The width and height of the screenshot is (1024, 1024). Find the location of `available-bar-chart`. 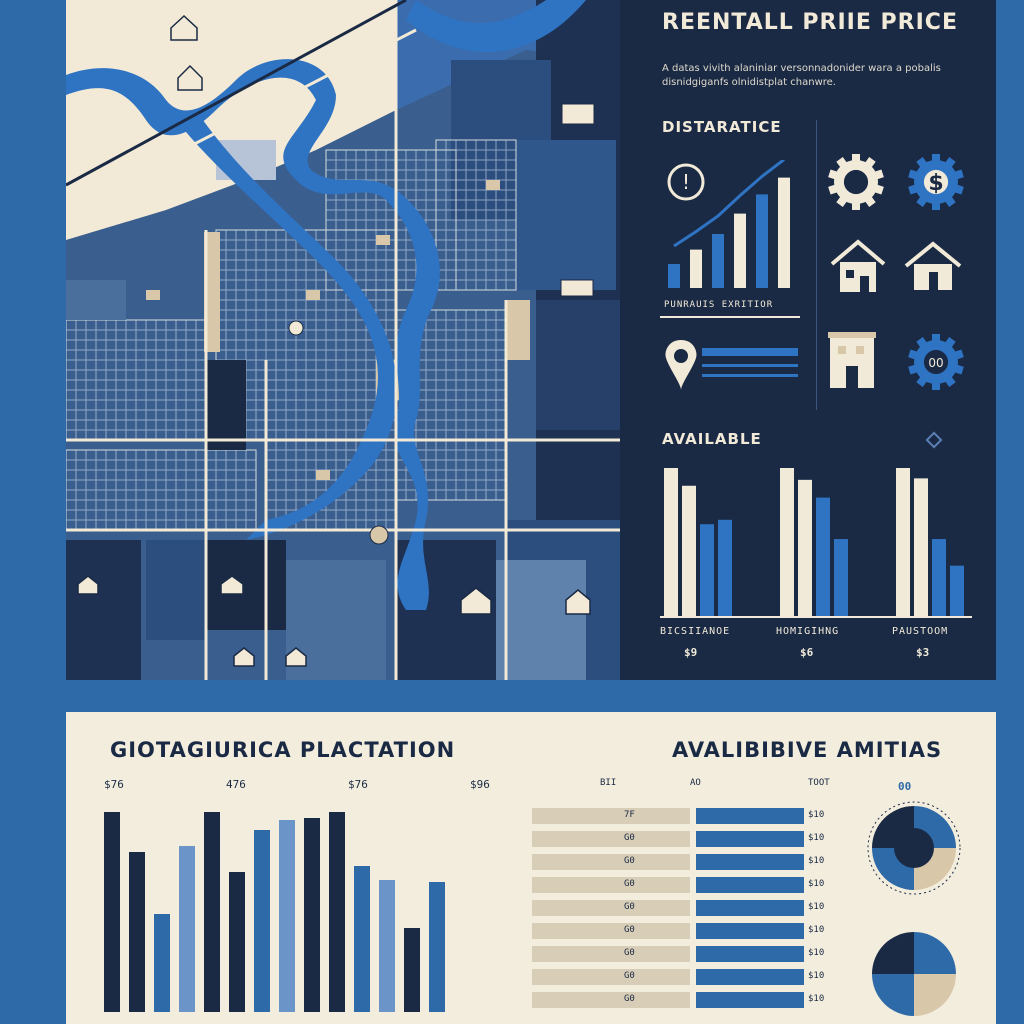

available-bar-chart is located at coordinates (816, 543).